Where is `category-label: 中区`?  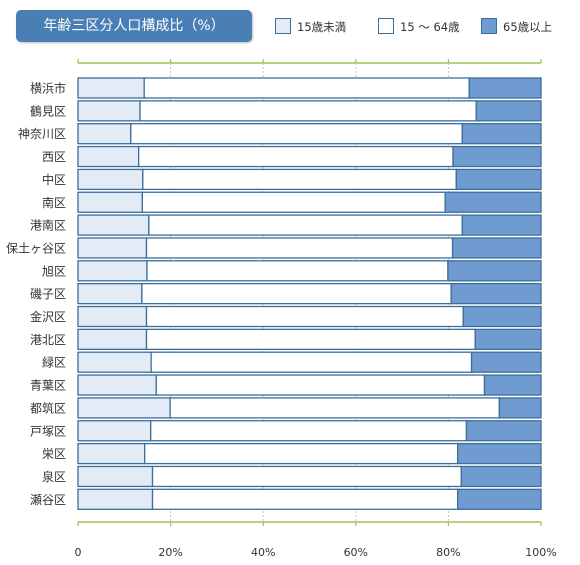 category-label: 中区 is located at coordinates (54, 179).